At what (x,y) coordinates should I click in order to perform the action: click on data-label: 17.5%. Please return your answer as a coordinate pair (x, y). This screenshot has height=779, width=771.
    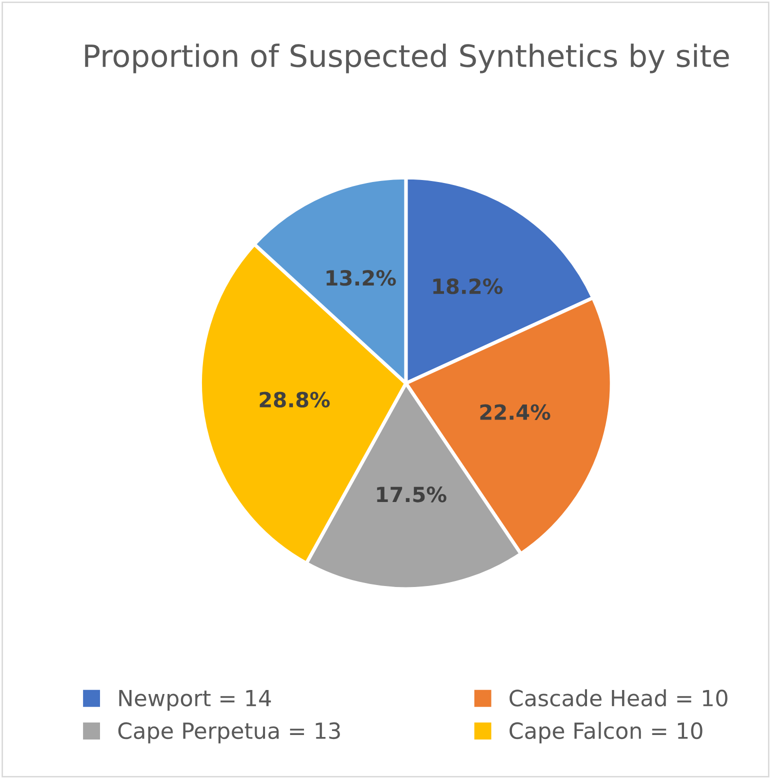
    Looking at the image, I should click on (411, 494).